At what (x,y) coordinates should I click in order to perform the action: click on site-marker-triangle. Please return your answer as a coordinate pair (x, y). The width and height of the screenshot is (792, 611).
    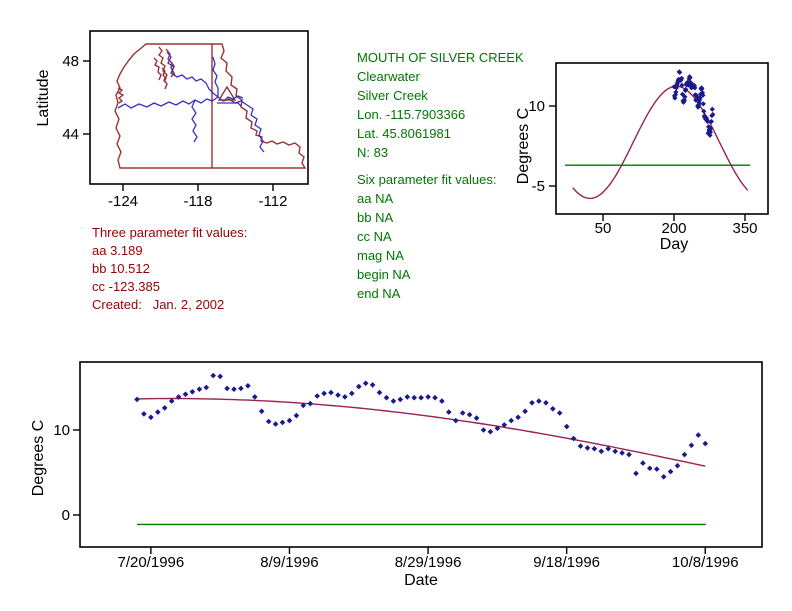
    Looking at the image, I should click on (227, 93).